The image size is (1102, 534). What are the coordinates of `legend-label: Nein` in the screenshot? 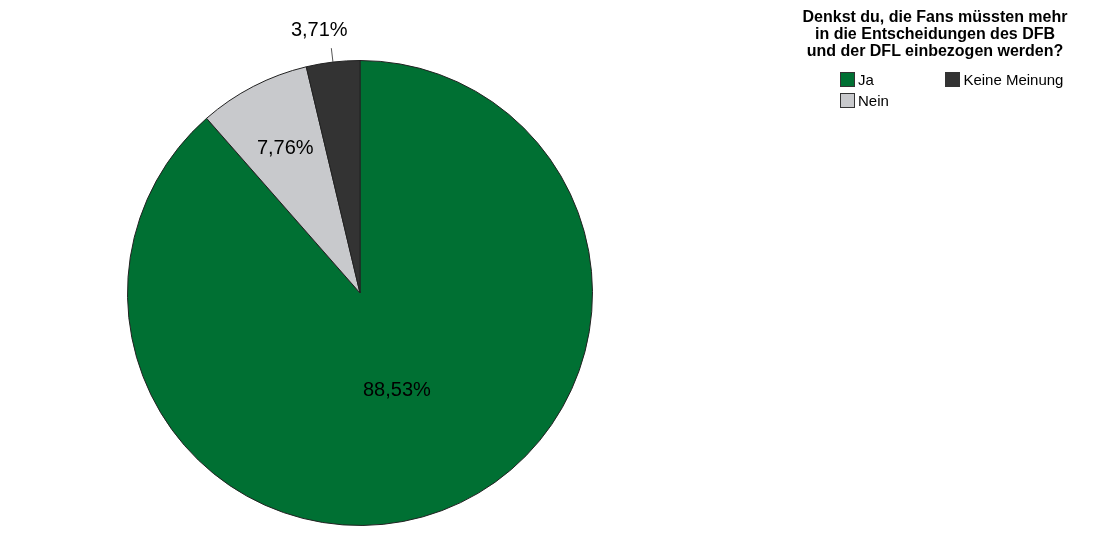 It's located at (873, 100).